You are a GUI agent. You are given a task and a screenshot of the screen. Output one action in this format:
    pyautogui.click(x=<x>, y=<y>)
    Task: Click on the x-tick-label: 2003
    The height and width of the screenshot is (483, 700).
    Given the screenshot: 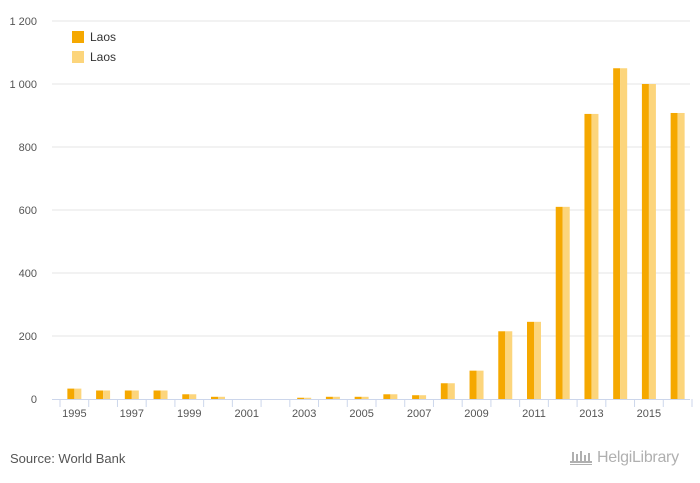 What is the action you would take?
    pyautogui.click(x=304, y=414)
    